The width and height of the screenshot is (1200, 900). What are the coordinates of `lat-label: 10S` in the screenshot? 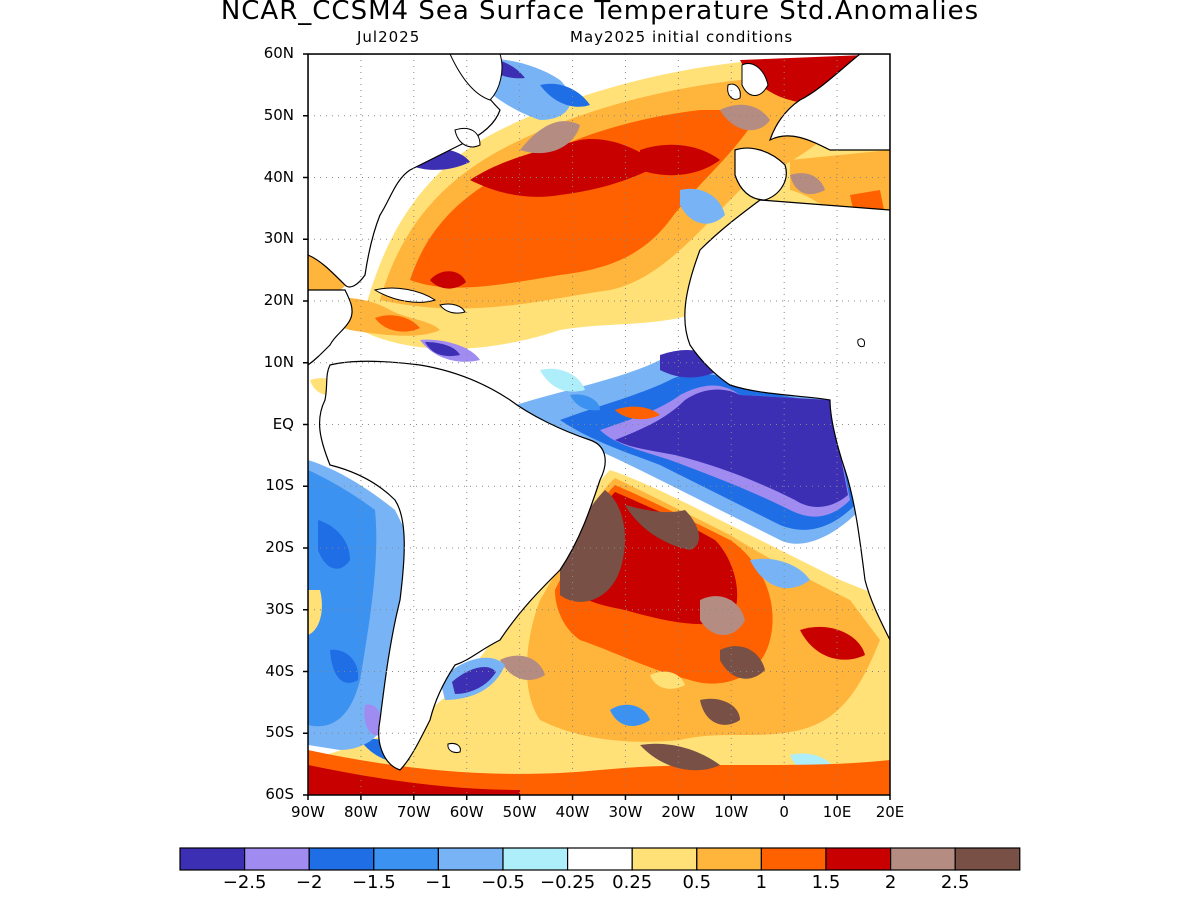 It's located at (279, 485).